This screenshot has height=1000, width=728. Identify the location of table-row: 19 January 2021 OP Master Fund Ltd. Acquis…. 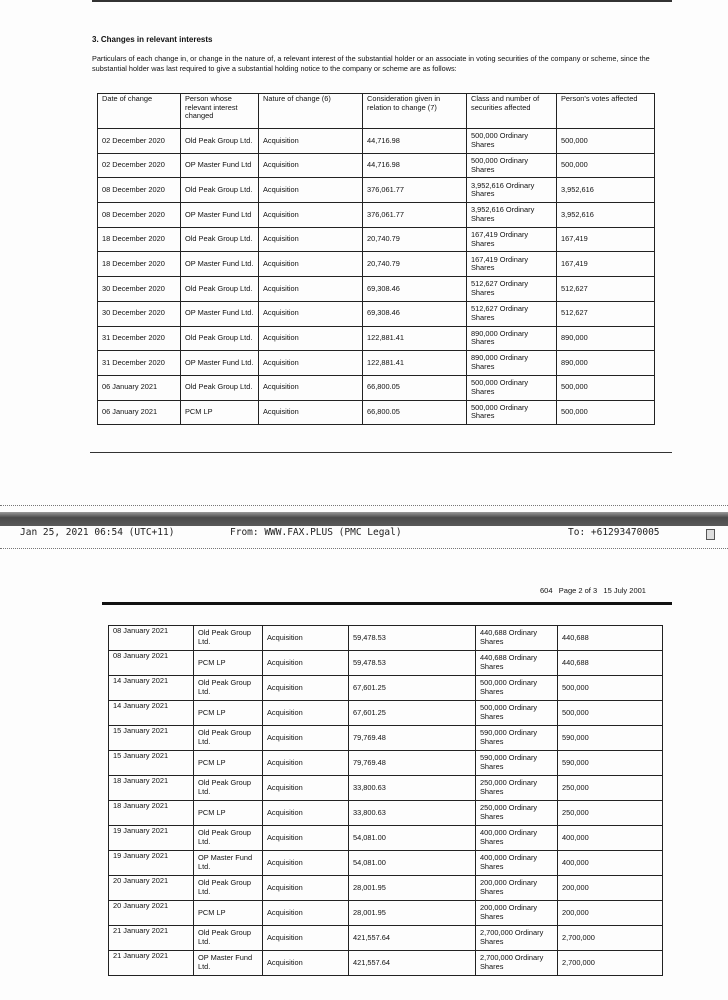
(385, 863).